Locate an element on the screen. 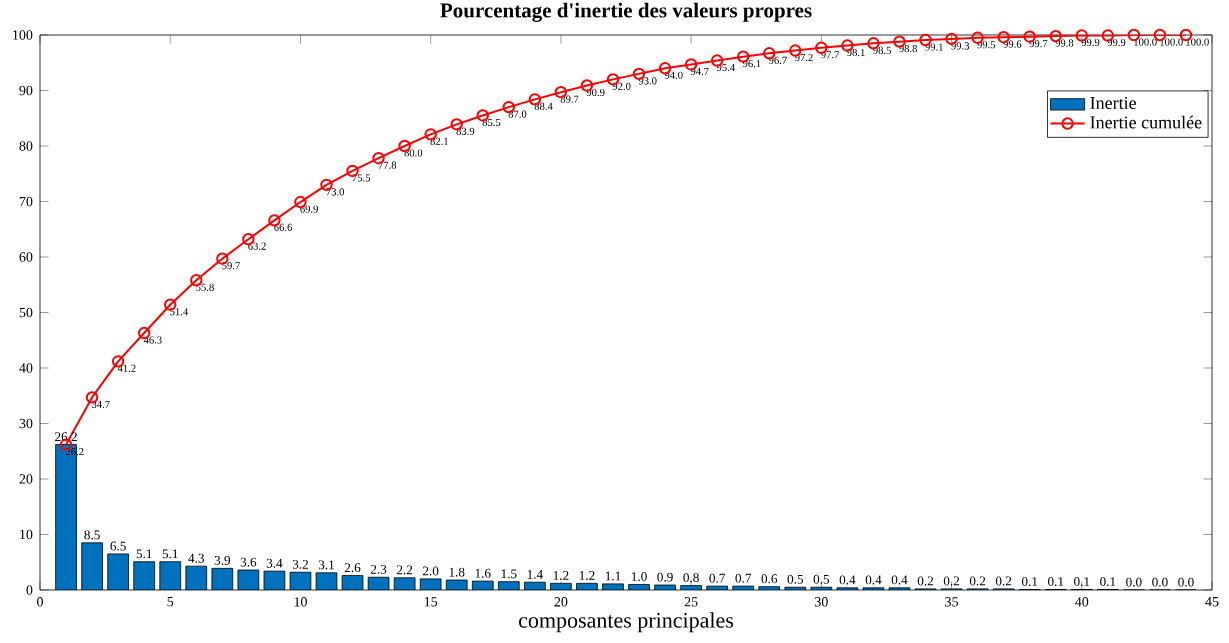  data-label: 97.7 is located at coordinates (830, 55).